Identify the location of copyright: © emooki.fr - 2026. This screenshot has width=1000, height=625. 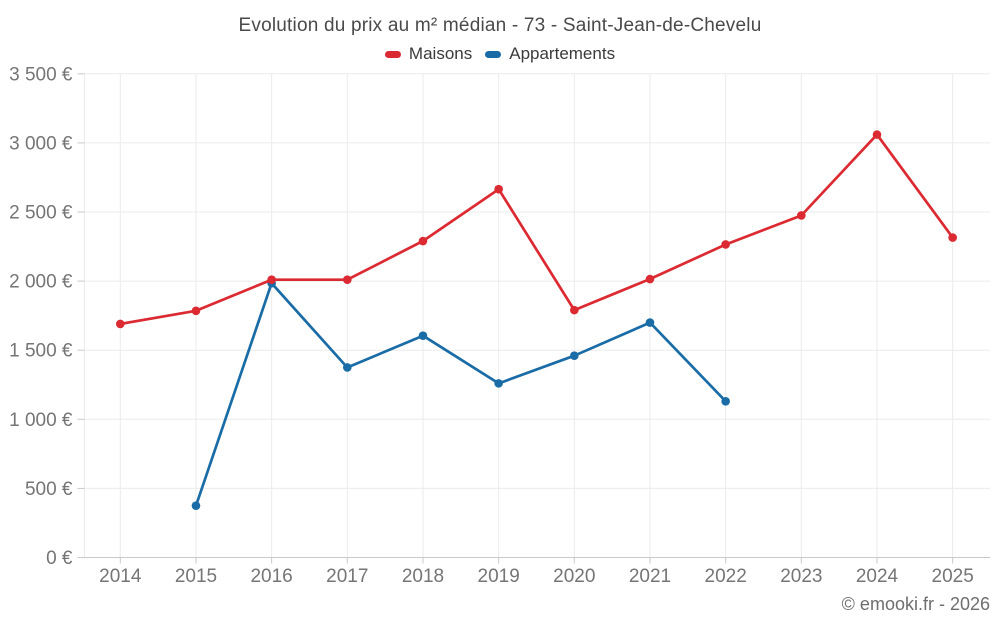
(915, 604).